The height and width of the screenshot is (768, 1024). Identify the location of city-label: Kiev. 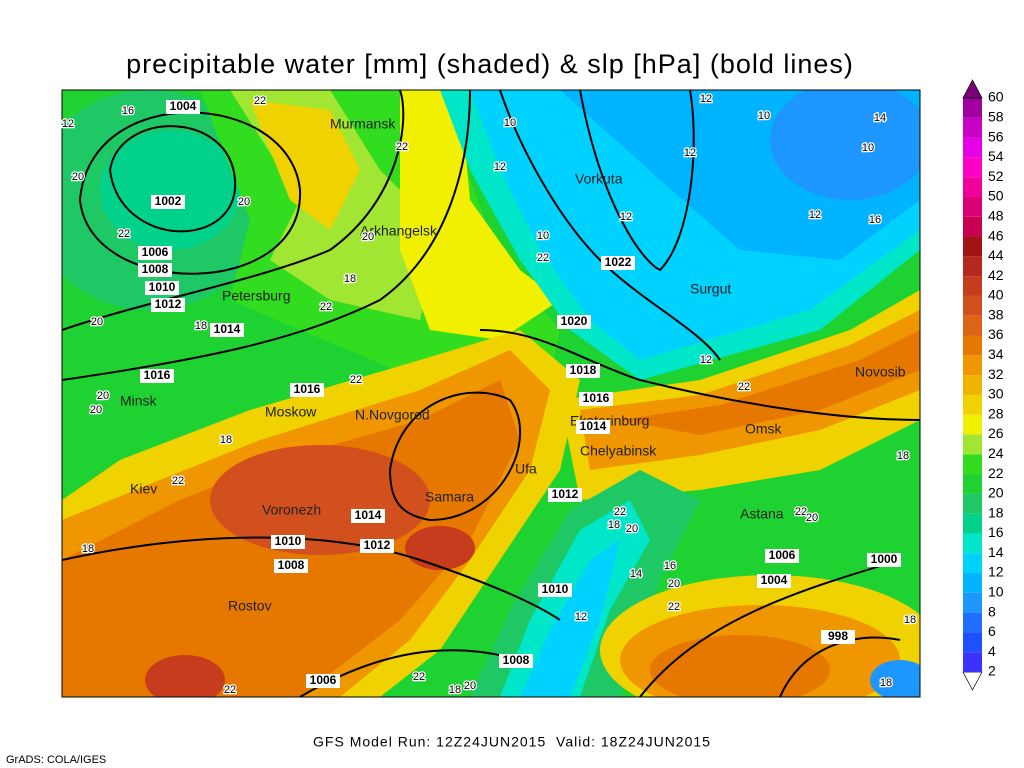
(143, 489).